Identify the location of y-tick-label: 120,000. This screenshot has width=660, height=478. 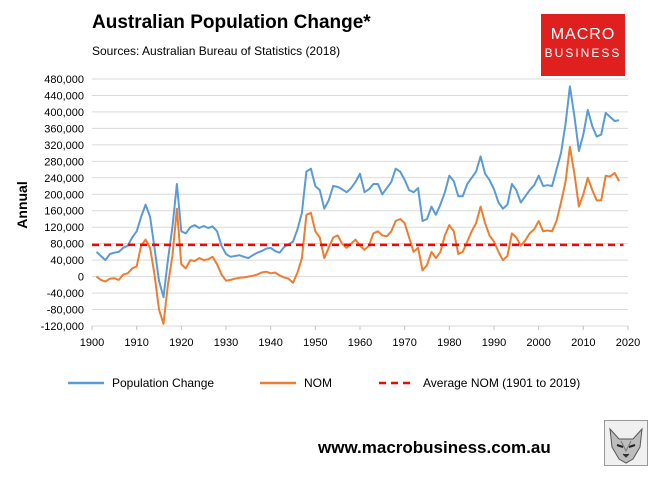
(64, 228).